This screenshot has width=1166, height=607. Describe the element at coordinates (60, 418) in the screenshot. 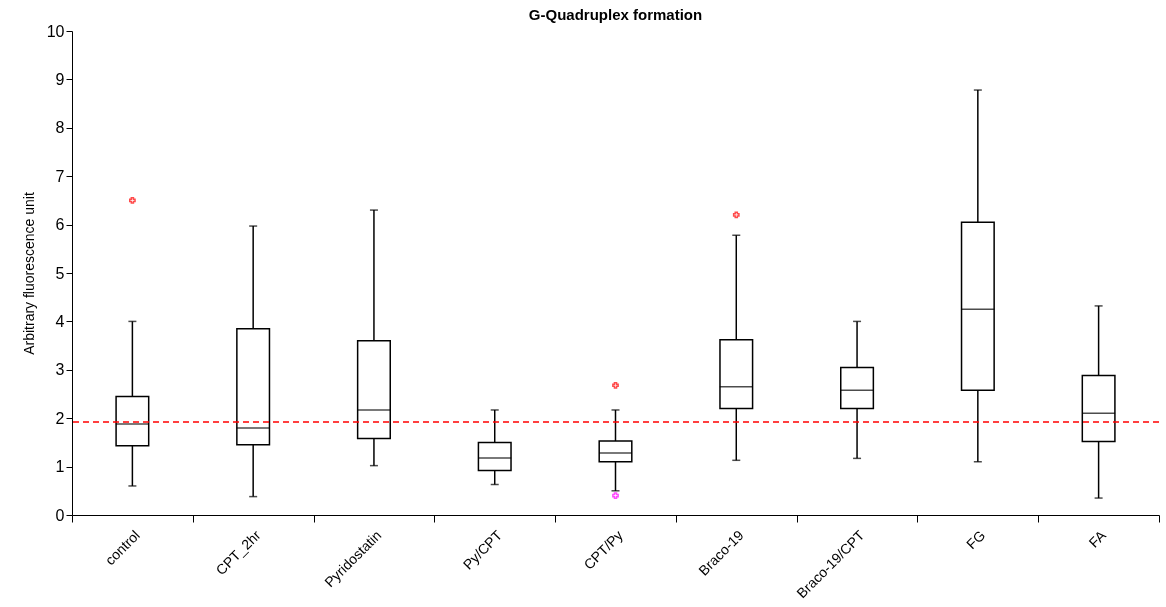

I see `y-tick-label: 2` at that location.